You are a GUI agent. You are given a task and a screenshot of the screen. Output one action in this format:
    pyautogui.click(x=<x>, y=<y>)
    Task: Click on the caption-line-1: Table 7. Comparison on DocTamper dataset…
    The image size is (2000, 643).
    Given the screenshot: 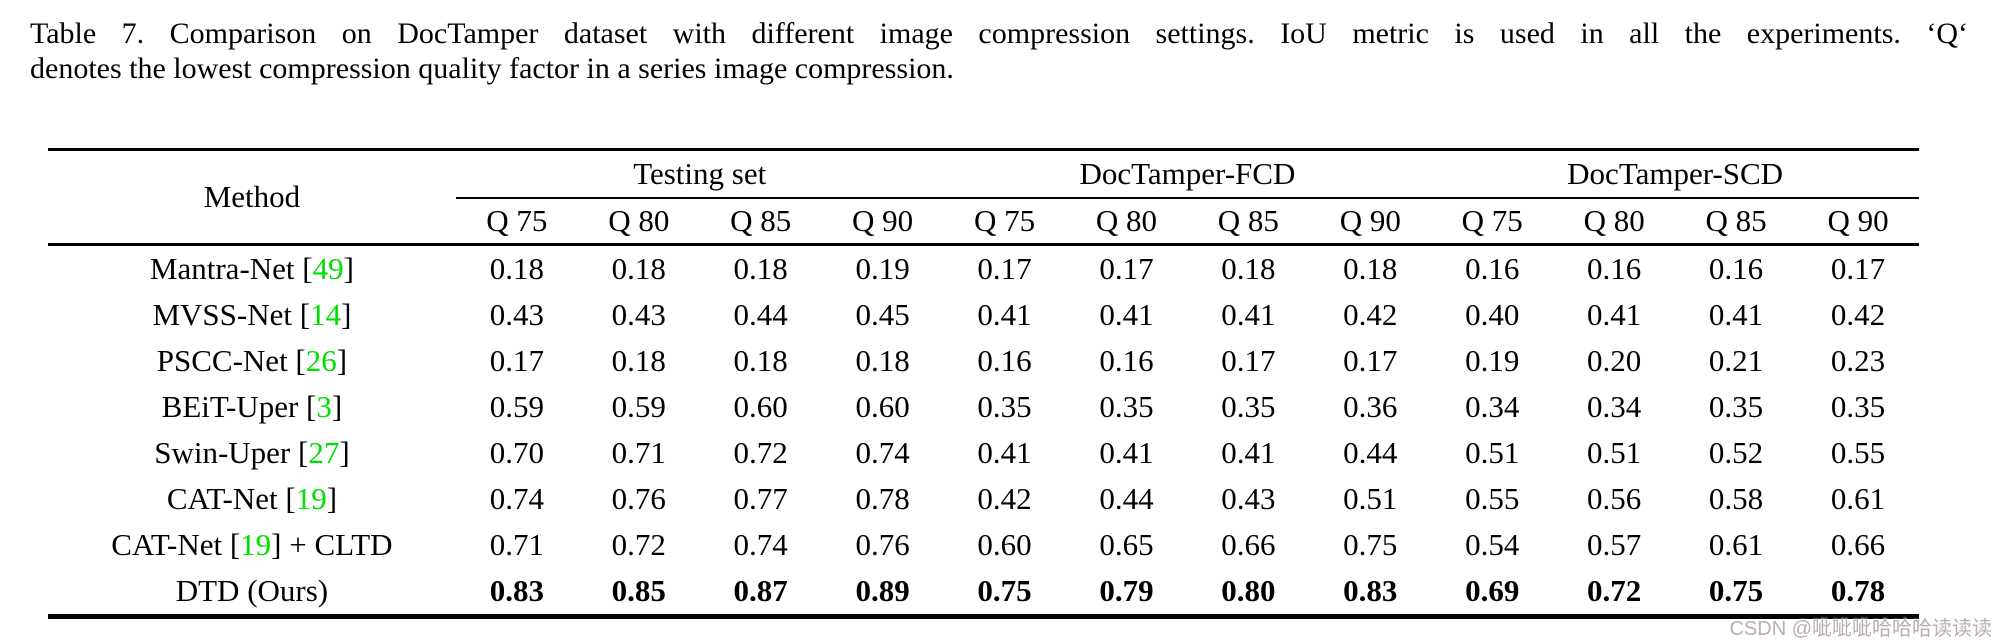 What is the action you would take?
    pyautogui.click(x=999, y=33)
    